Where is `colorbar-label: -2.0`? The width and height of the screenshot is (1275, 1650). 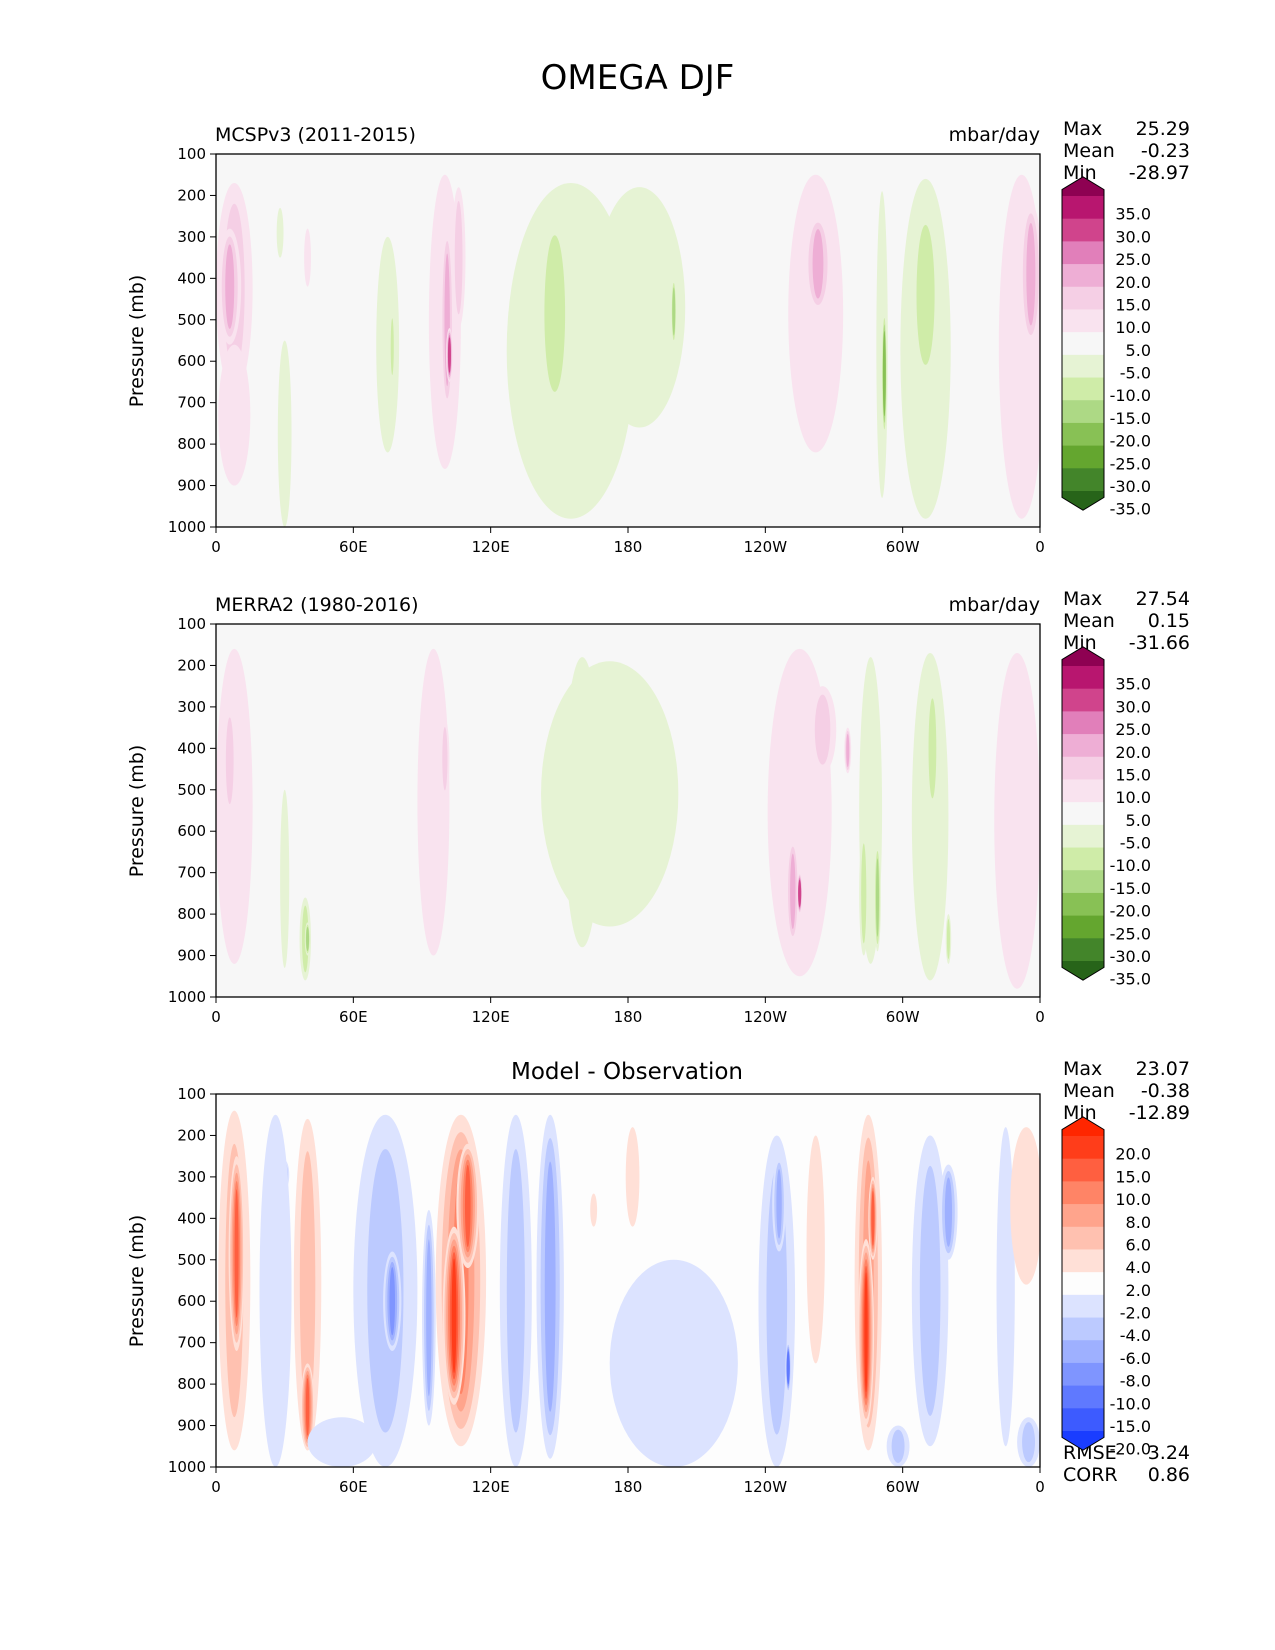 colorbar-label: -2.0 is located at coordinates (1135, 1313).